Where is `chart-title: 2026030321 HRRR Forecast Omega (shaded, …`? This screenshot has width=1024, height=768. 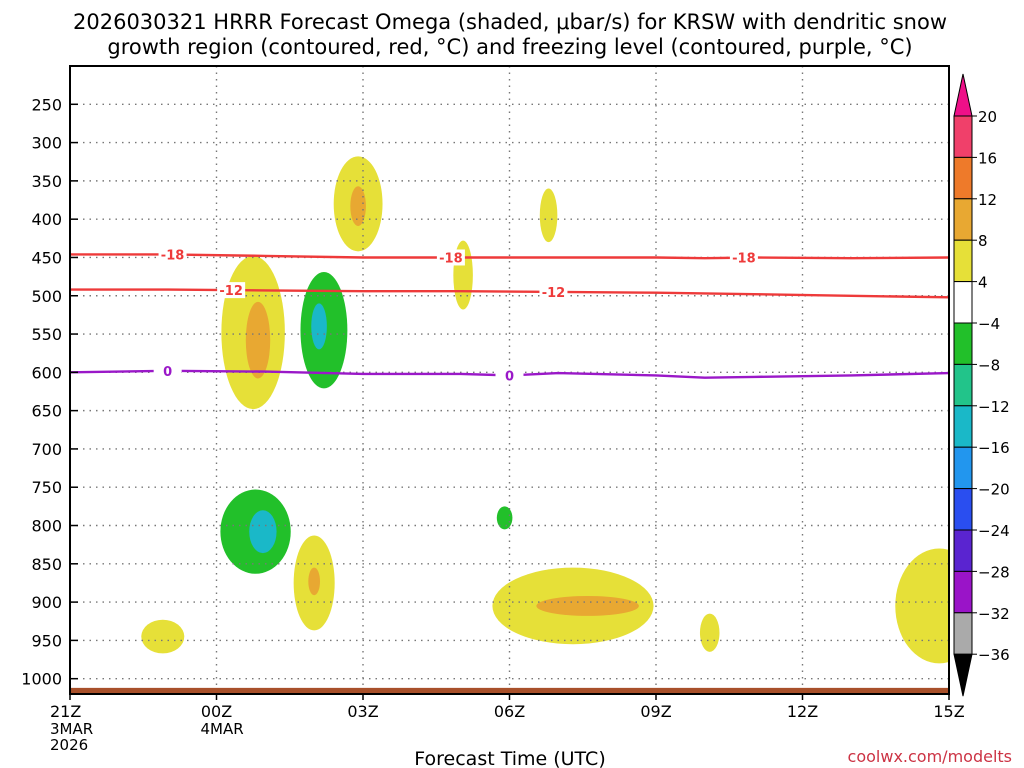 chart-title: 2026030321 HRRR Forecast Omega (shaded, … is located at coordinates (510, 34).